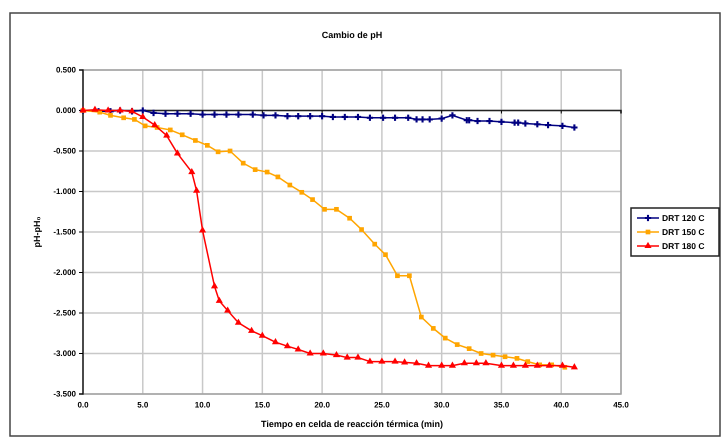 This screenshot has width=722, height=437. What do you see at coordinates (322, 405) in the screenshot?
I see `x-tick-label: 20.0` at bounding box center [322, 405].